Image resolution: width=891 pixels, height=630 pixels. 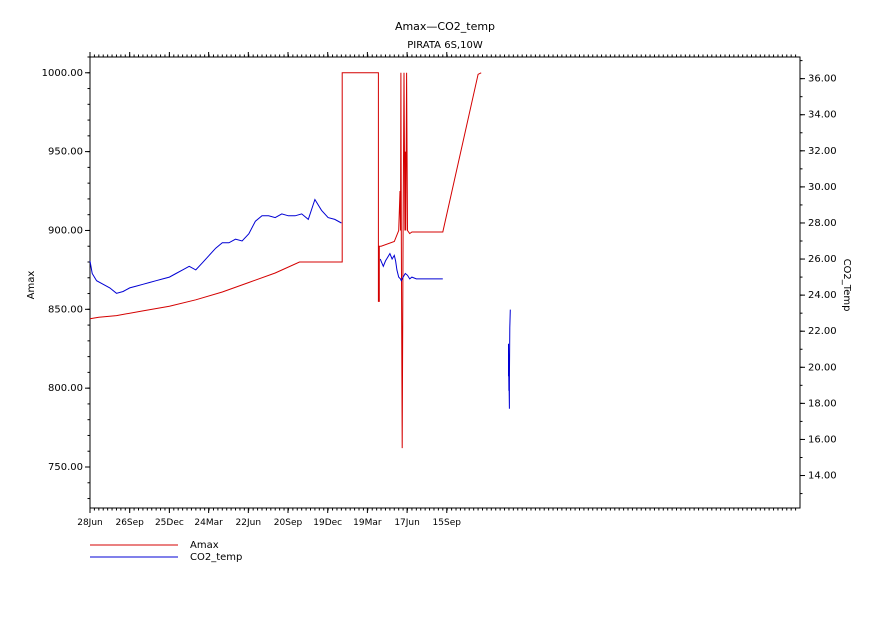 What do you see at coordinates (216, 557) in the screenshot?
I see `legend-label: CO2_temp` at bounding box center [216, 557].